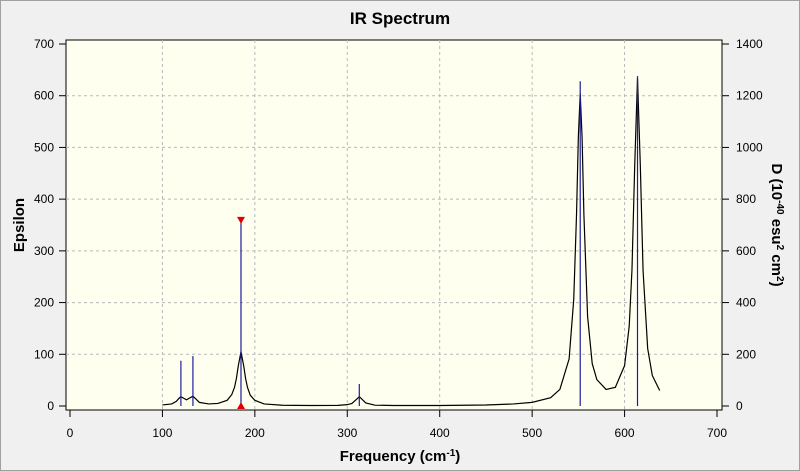 Image resolution: width=800 pixels, height=471 pixels. What do you see at coordinates (532, 433) in the screenshot?
I see `x-tick-label: 500` at bounding box center [532, 433].